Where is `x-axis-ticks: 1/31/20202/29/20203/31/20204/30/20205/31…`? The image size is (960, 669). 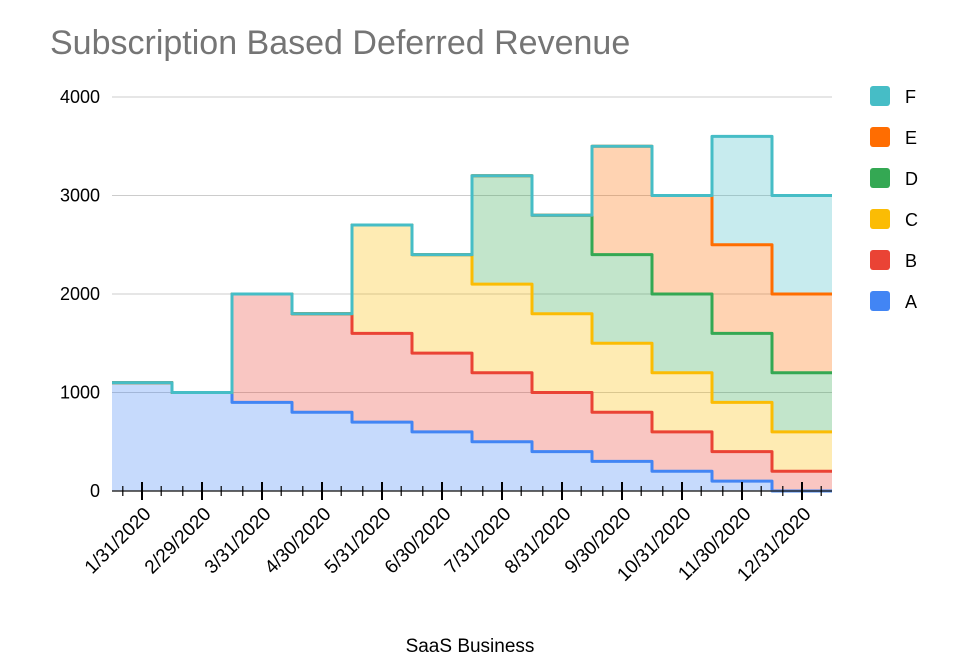
x-axis-ticks: 1/31/20202/29/20203/31/20204/30/20205/31… is located at coordinates (448, 545).